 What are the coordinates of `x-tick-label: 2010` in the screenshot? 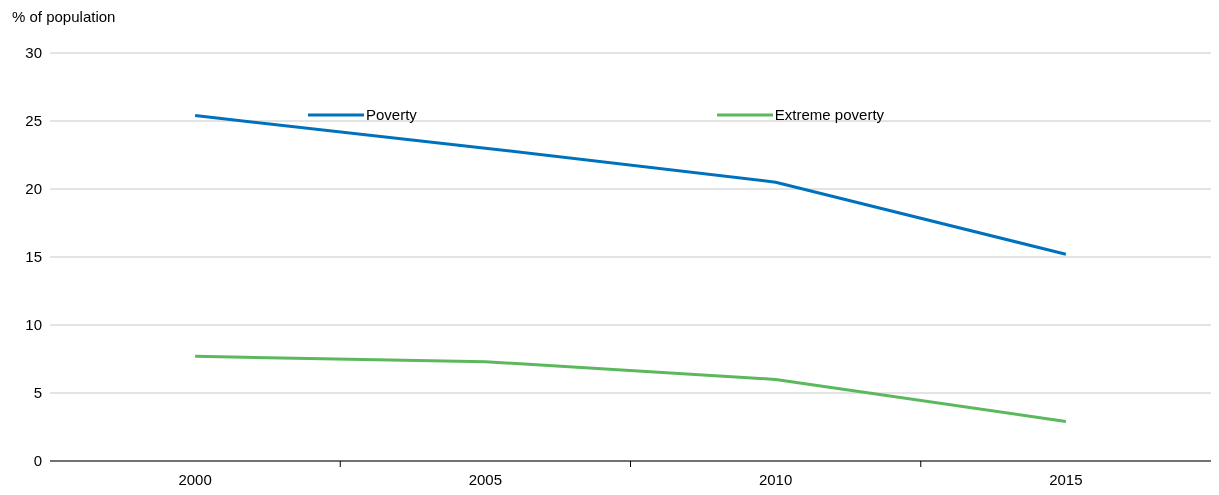 It's located at (775, 479).